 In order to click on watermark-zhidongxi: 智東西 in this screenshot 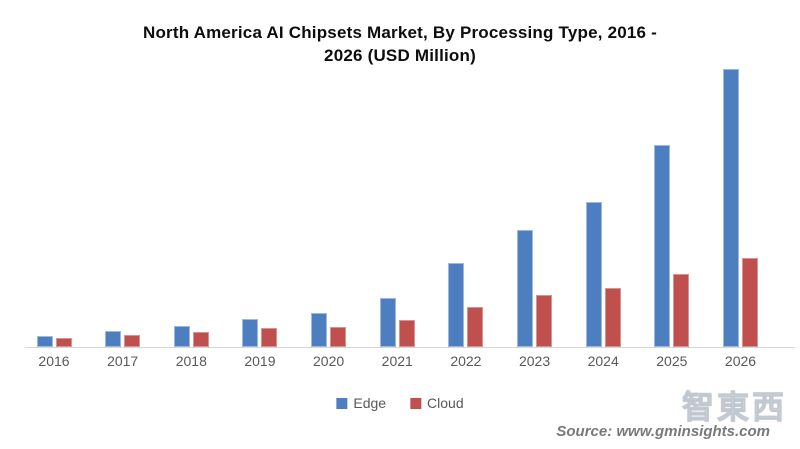, I will do `click(734, 407)`.